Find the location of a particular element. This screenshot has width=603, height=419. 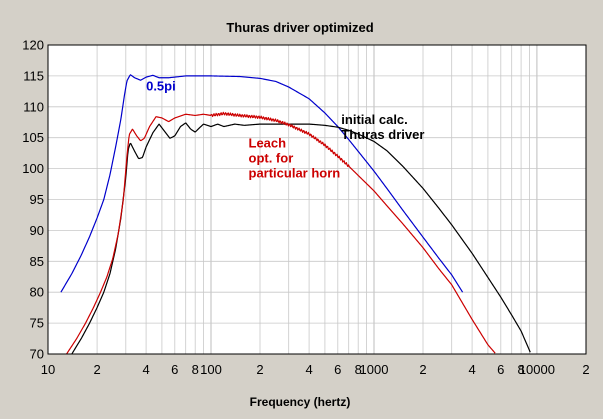

x-tick-label: 10000 is located at coordinates (537, 369).